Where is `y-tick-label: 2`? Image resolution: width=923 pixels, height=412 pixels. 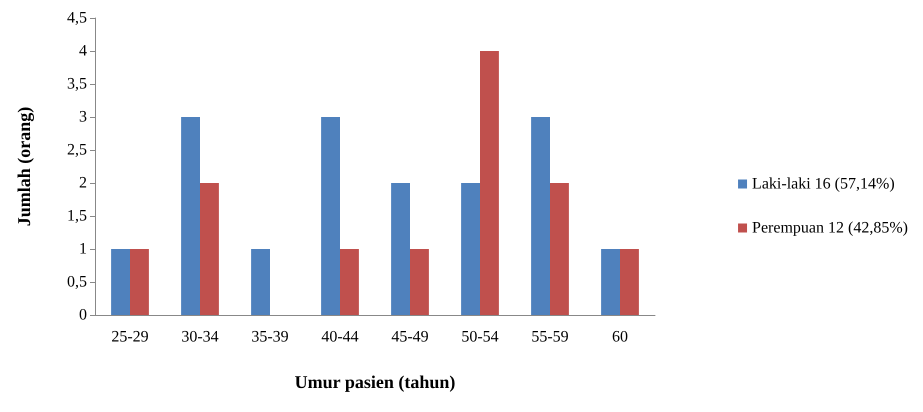
y-tick-label: 2 is located at coordinates (83, 183).